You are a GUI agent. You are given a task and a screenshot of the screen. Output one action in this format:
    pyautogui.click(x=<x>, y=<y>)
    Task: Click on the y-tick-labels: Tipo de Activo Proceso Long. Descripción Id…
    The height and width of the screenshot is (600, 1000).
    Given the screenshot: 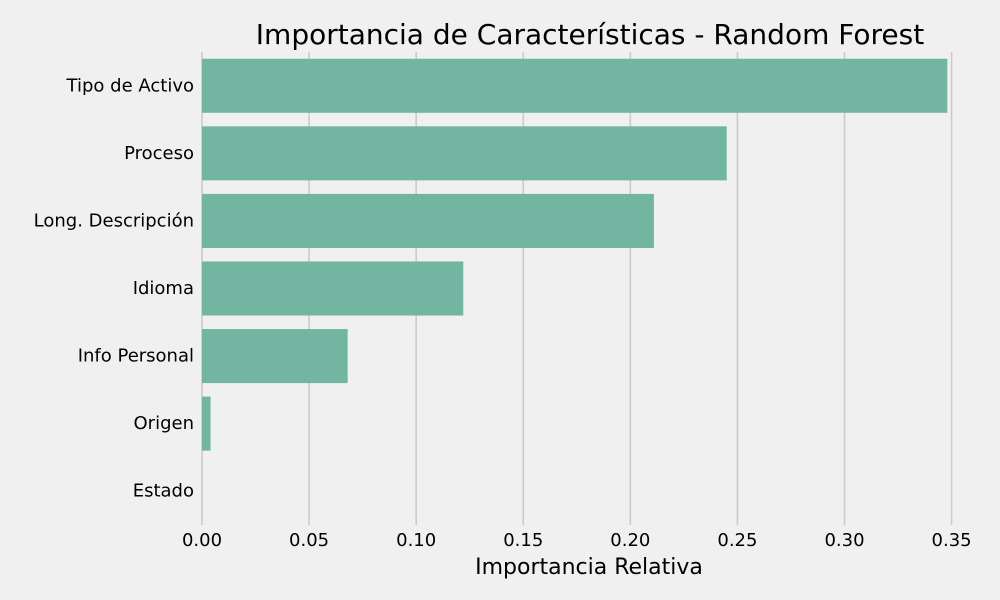 What is the action you would take?
    pyautogui.click(x=114, y=288)
    